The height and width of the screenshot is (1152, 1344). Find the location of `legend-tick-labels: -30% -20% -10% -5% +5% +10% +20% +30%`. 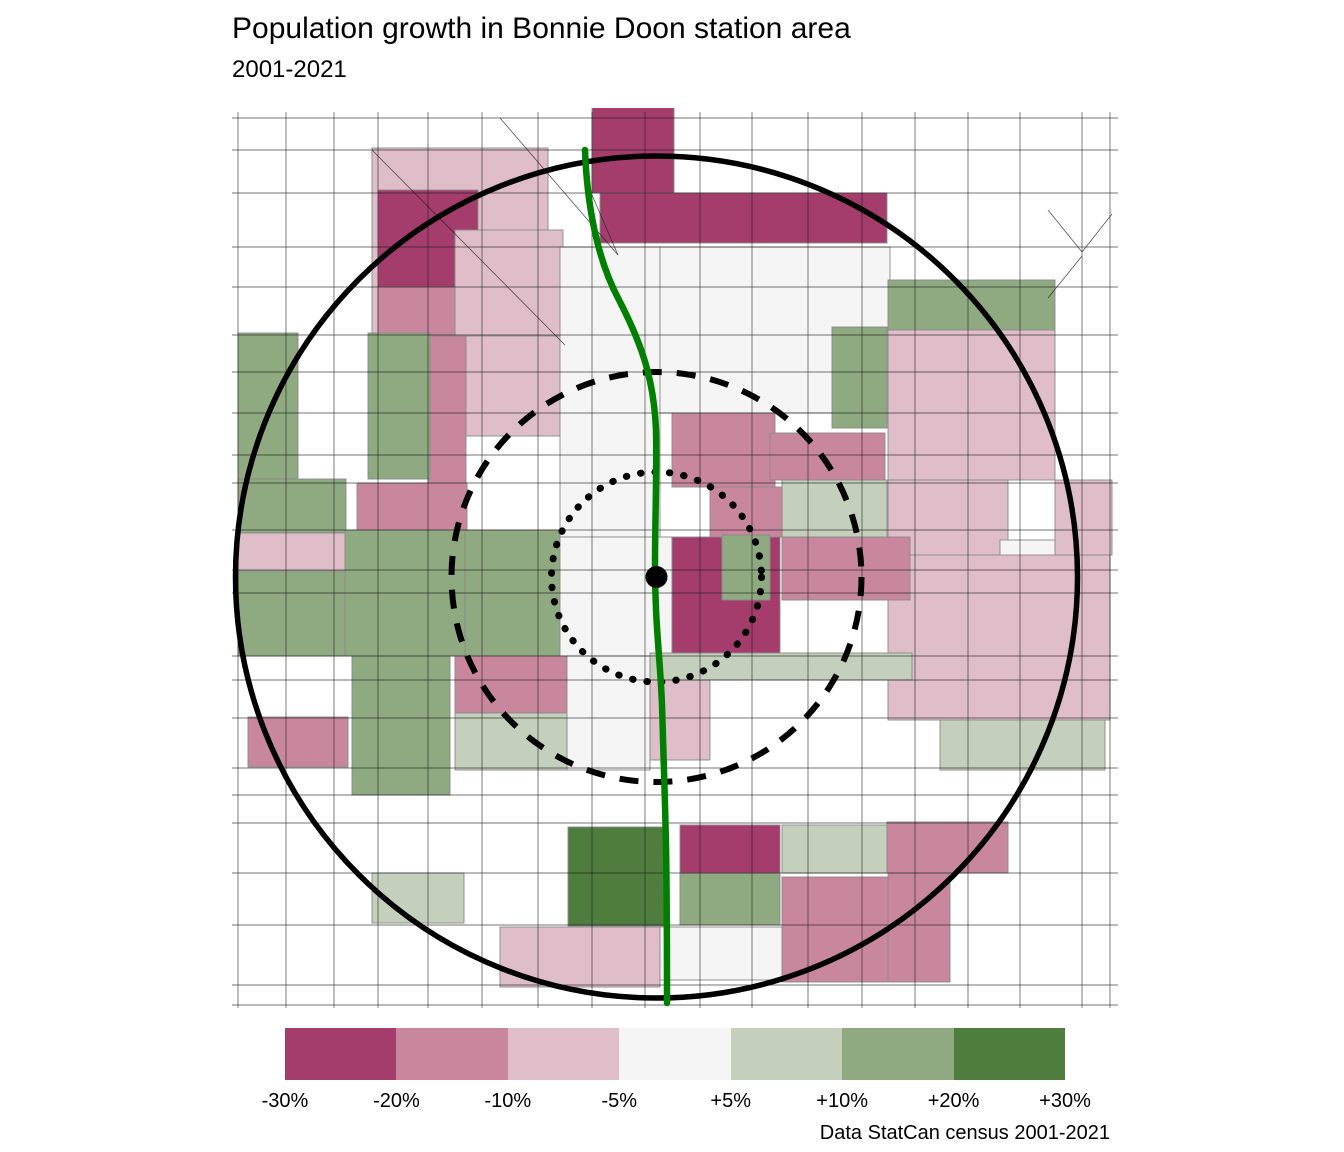

legend-tick-labels: -30% -20% -10% -5% +5% +10% +20% +30% is located at coordinates (676, 1103).